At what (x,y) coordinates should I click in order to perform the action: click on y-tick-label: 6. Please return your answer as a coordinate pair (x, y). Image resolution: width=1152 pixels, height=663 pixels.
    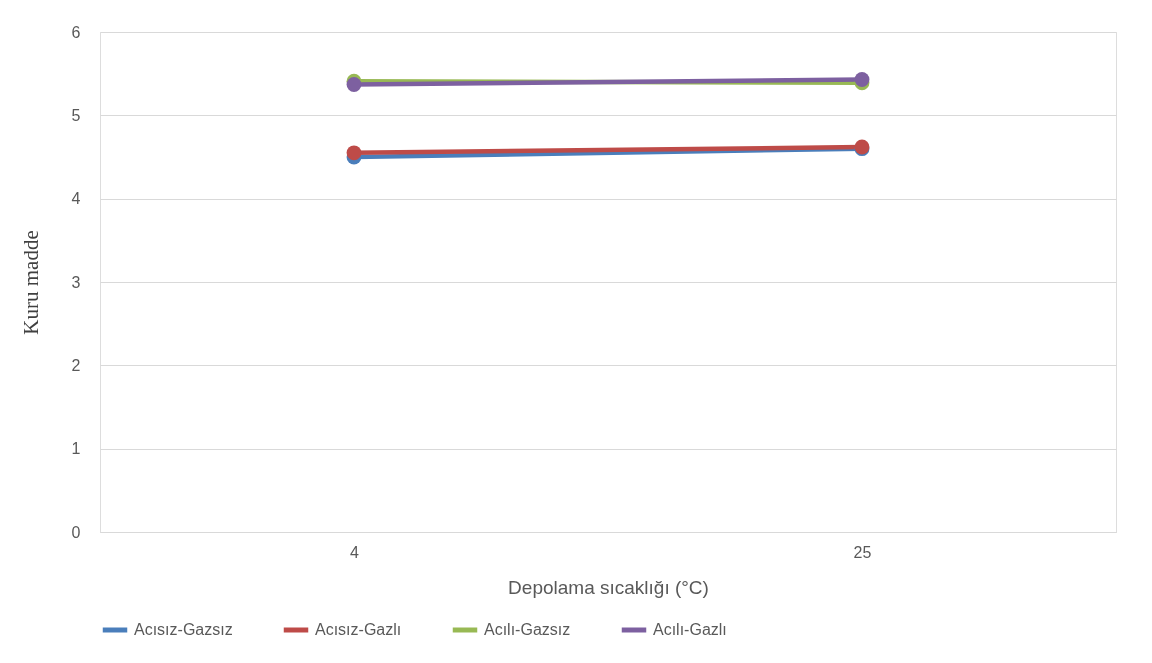
    Looking at the image, I should click on (76, 32).